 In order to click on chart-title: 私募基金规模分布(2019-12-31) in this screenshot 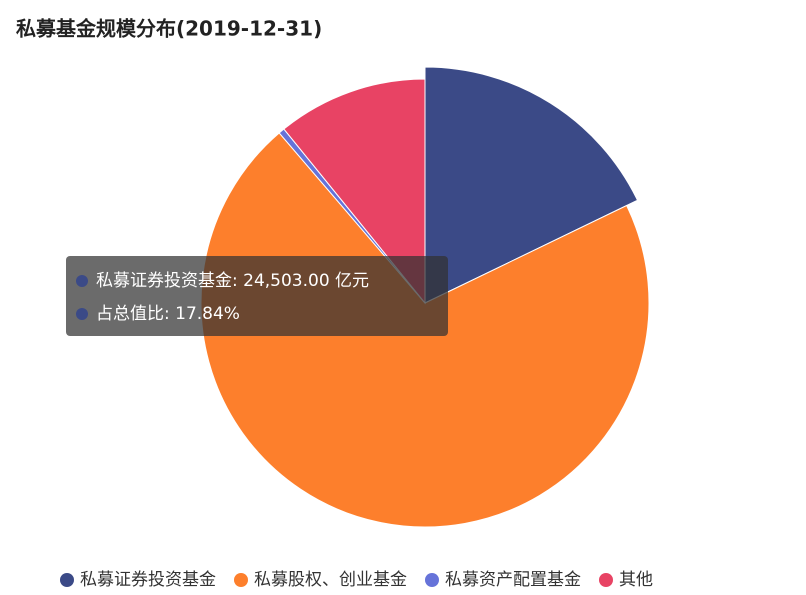, I will do `click(169, 29)`.